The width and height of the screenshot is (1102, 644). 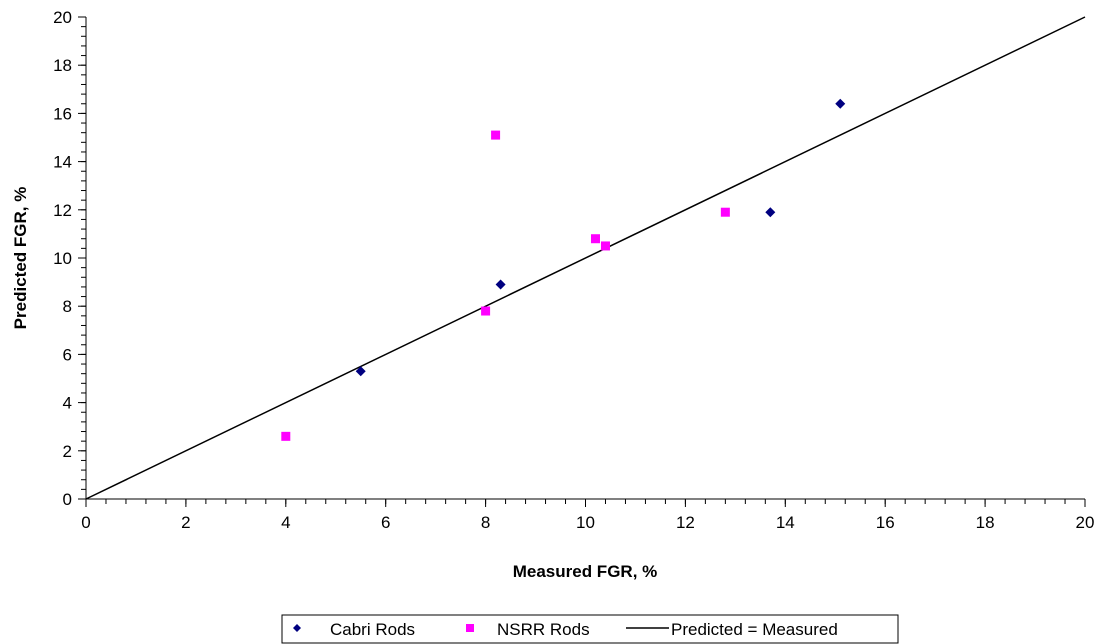 I want to click on y-tick-label: 18, so click(x=62, y=65).